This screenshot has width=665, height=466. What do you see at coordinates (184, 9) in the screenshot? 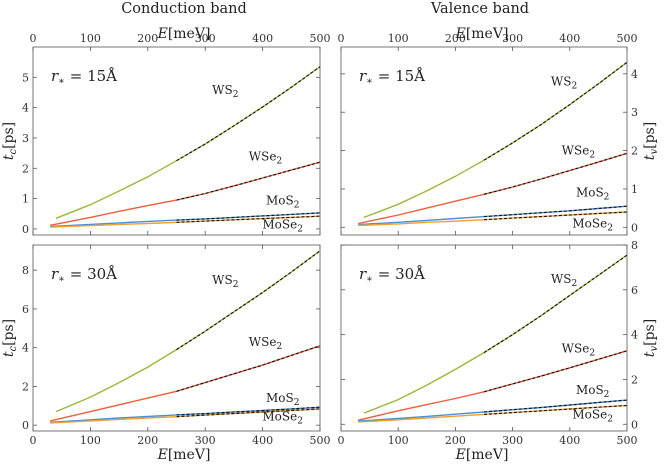
I see `title-conduction-band: Conduction band` at bounding box center [184, 9].